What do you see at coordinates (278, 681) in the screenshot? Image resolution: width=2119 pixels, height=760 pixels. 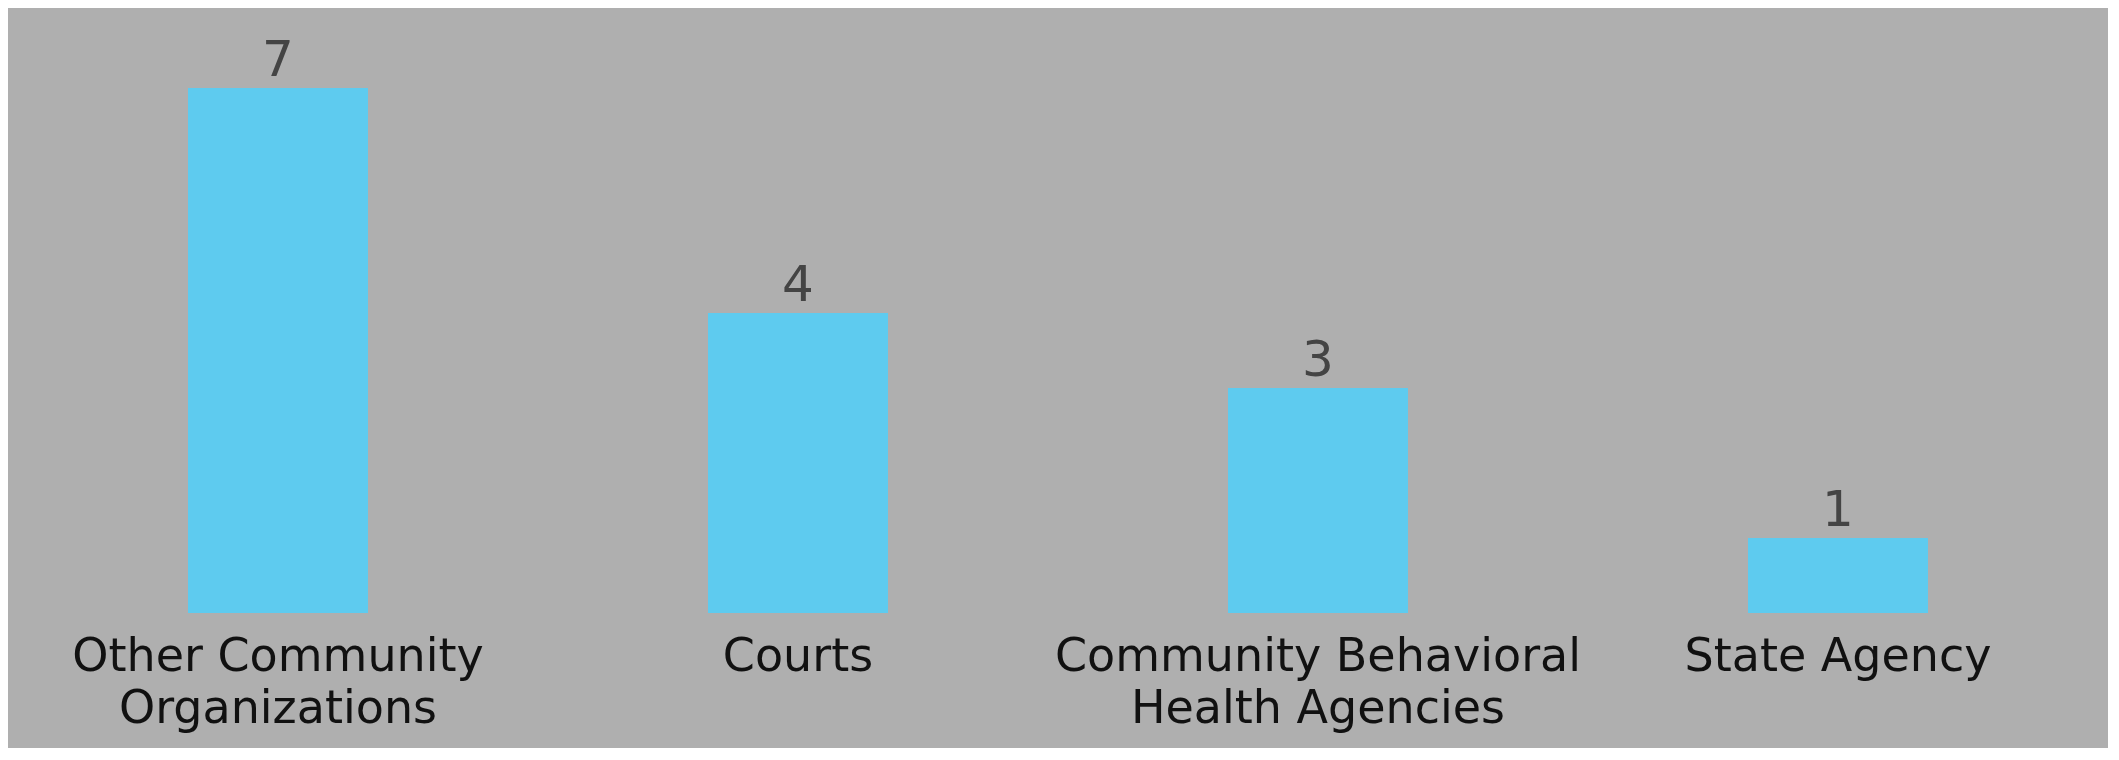 I see `x-tick-label: Other Community Organizations` at bounding box center [278, 681].